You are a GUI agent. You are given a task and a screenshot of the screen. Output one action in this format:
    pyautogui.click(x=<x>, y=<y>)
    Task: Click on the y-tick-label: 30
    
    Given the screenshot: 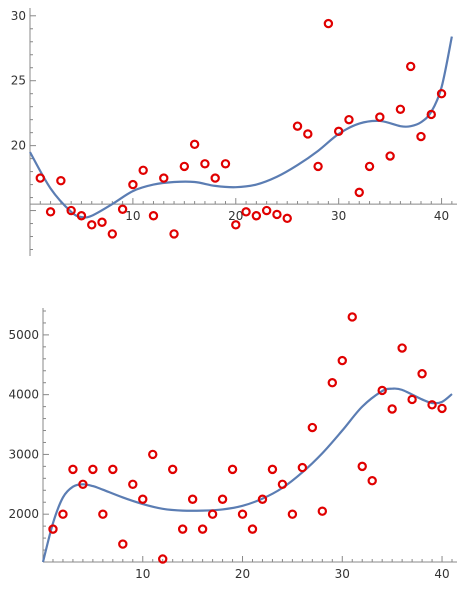 What is the action you would take?
    pyautogui.click(x=18, y=16)
    